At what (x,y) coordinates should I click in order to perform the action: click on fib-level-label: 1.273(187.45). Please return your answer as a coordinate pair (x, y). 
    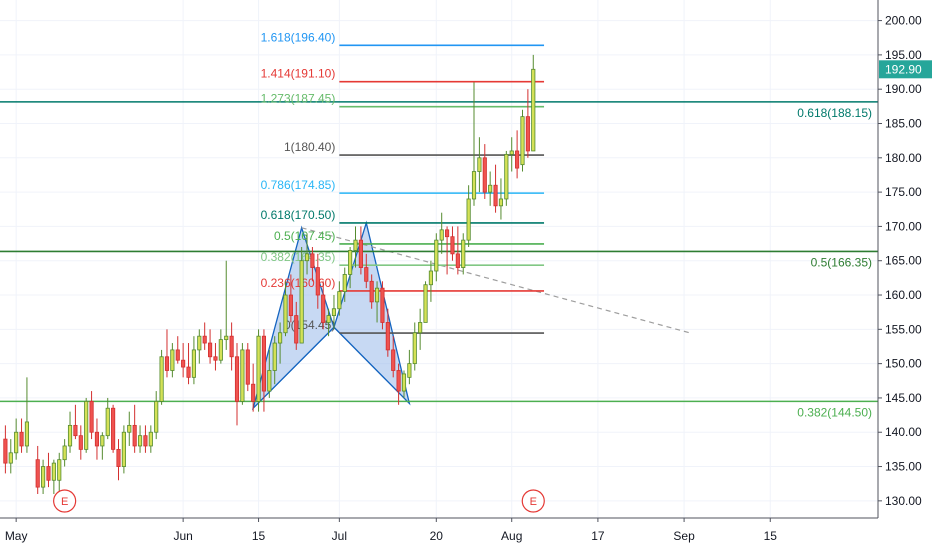
    Looking at the image, I should click on (298, 99).